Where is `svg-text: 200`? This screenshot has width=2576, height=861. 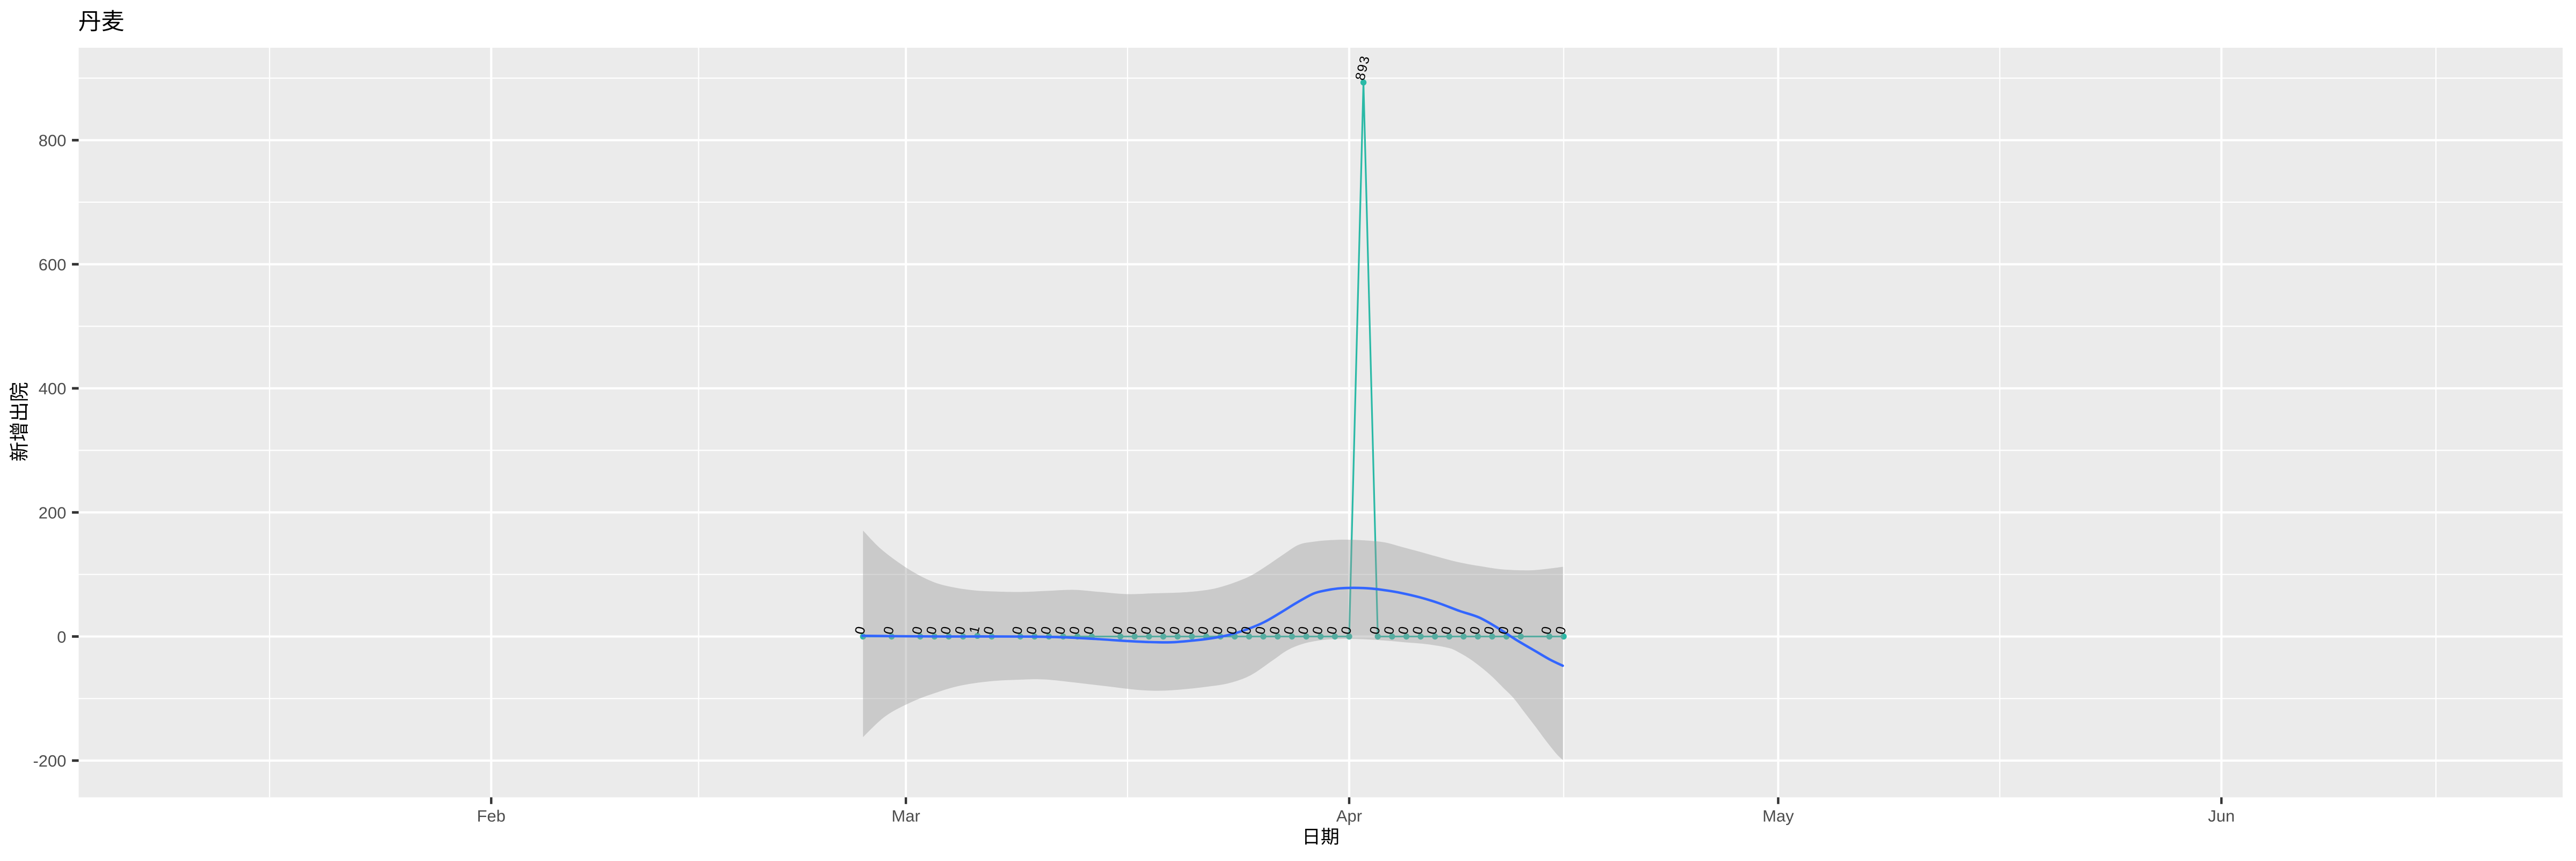 svg-text: 200 is located at coordinates (53, 513).